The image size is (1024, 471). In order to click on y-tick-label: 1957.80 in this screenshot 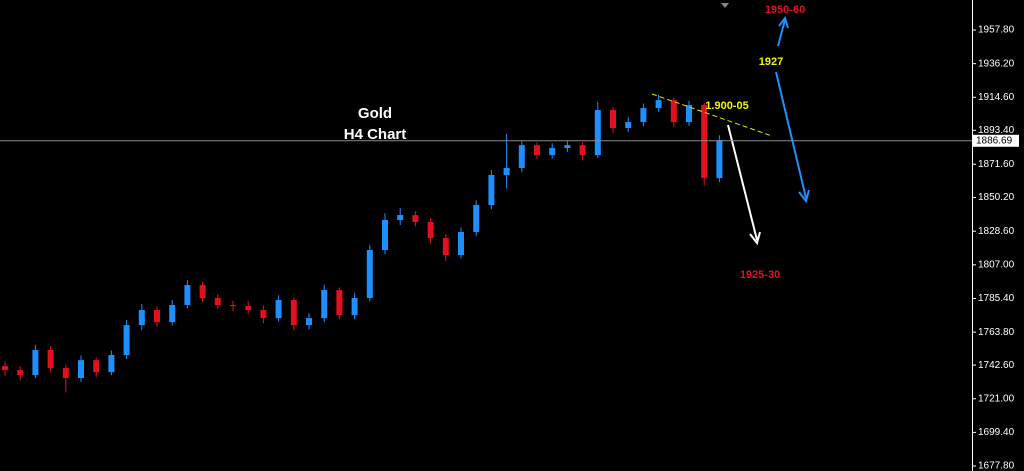, I will do `click(996, 30)`.